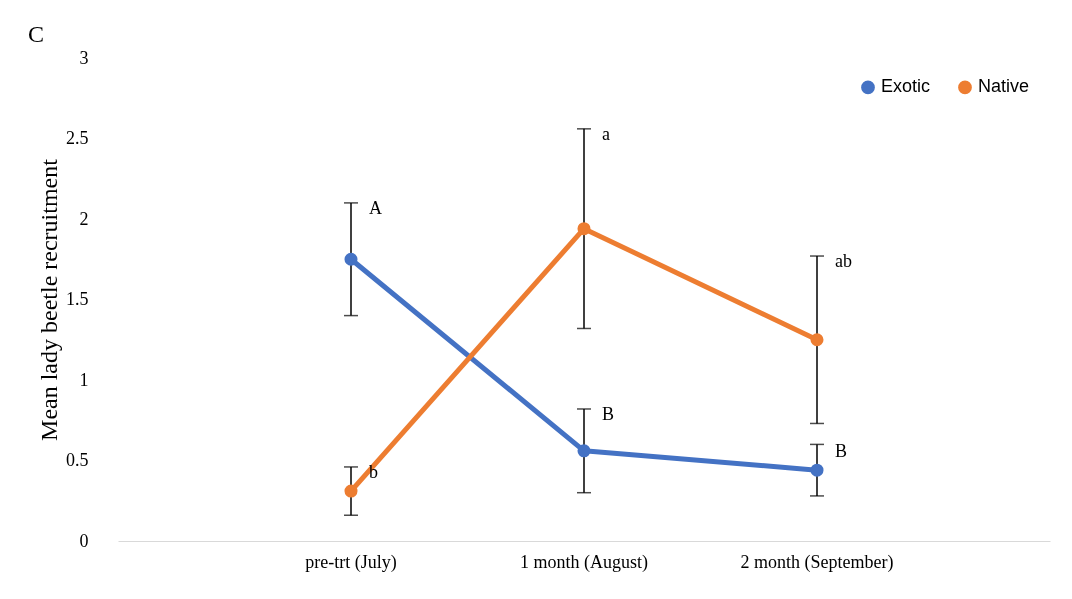 Image resolution: width=1072 pixels, height=599 pixels. I want to click on y-tick-label: 1, so click(84, 379).